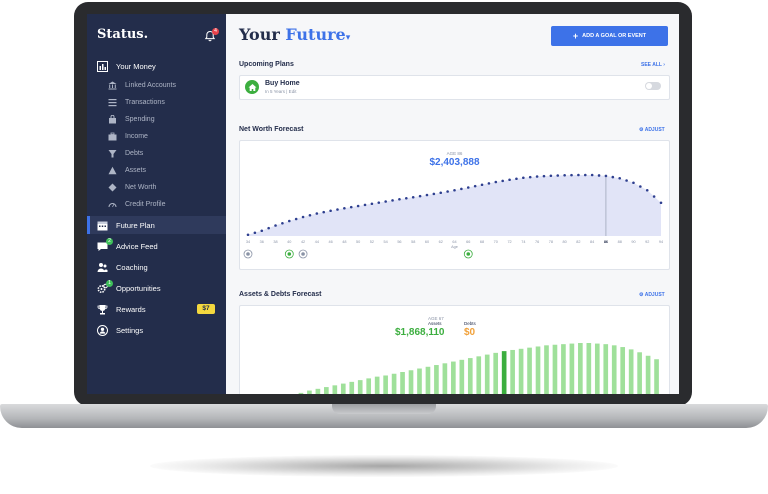  I want to click on chevron-down-icon: ▾, so click(348, 38).